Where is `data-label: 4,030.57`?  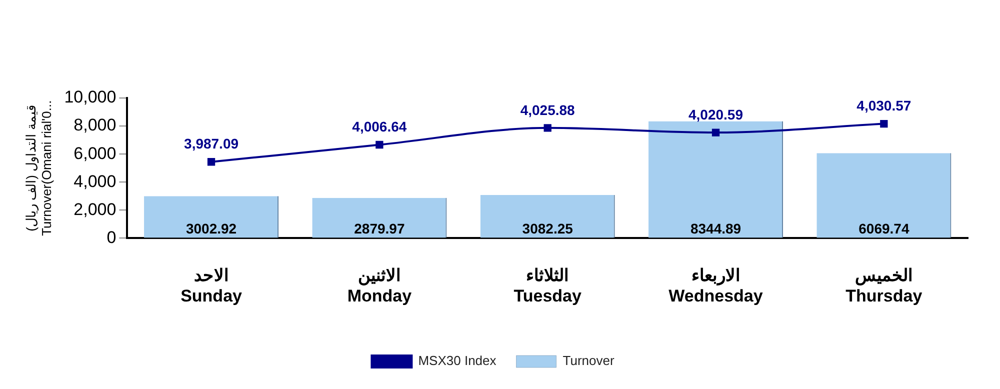
data-label: 4,030.57 is located at coordinates (884, 106).